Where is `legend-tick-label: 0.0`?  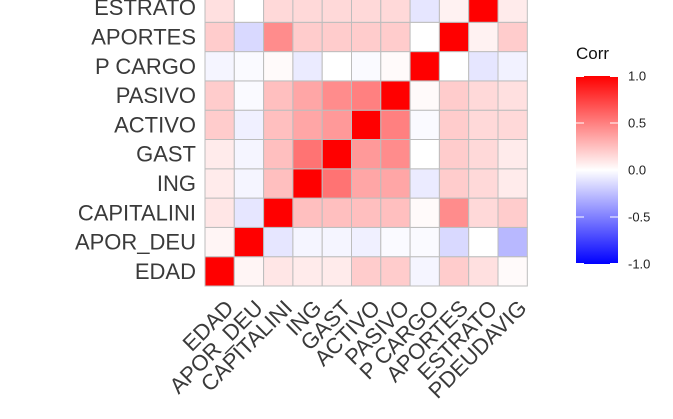
legend-tick-label: 0.0 is located at coordinates (637, 170).